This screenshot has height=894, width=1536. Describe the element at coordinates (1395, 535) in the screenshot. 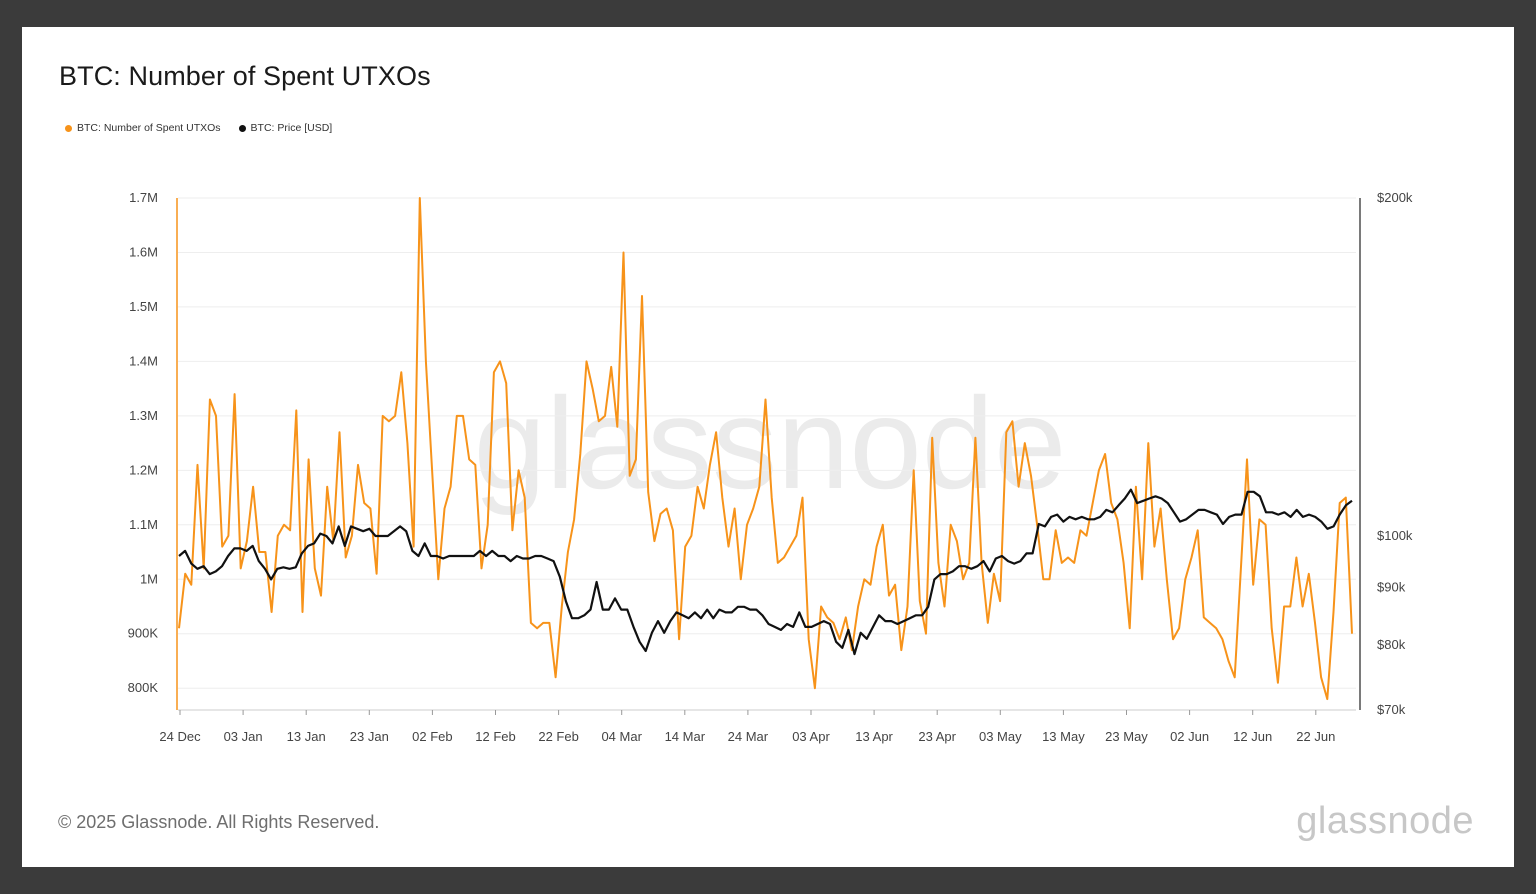

I see `y-right-tick-label: $100k` at that location.